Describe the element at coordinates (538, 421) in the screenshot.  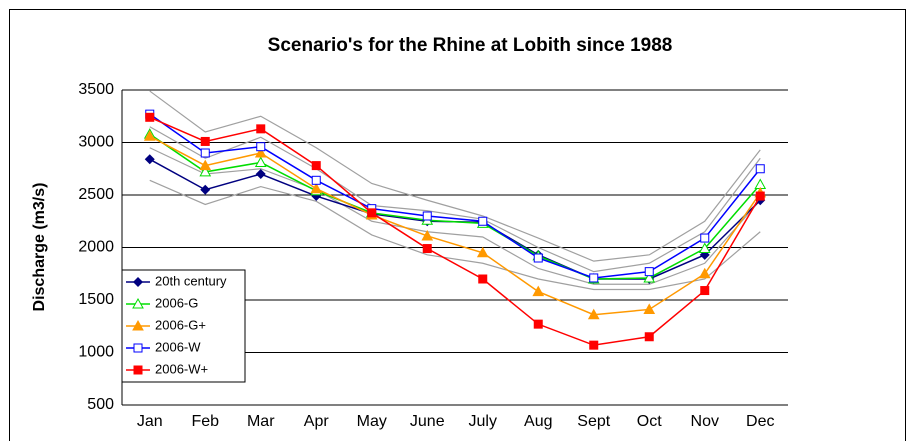
I see `x-tick-label: Aug` at that location.